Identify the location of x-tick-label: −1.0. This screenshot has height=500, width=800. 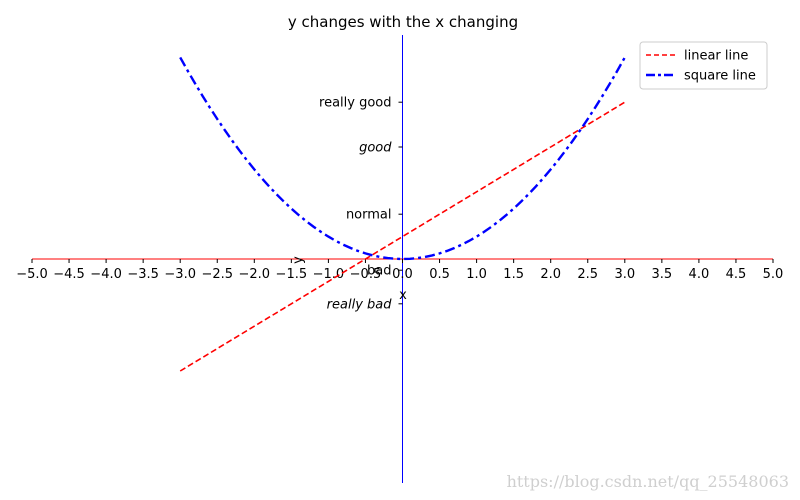
(329, 274).